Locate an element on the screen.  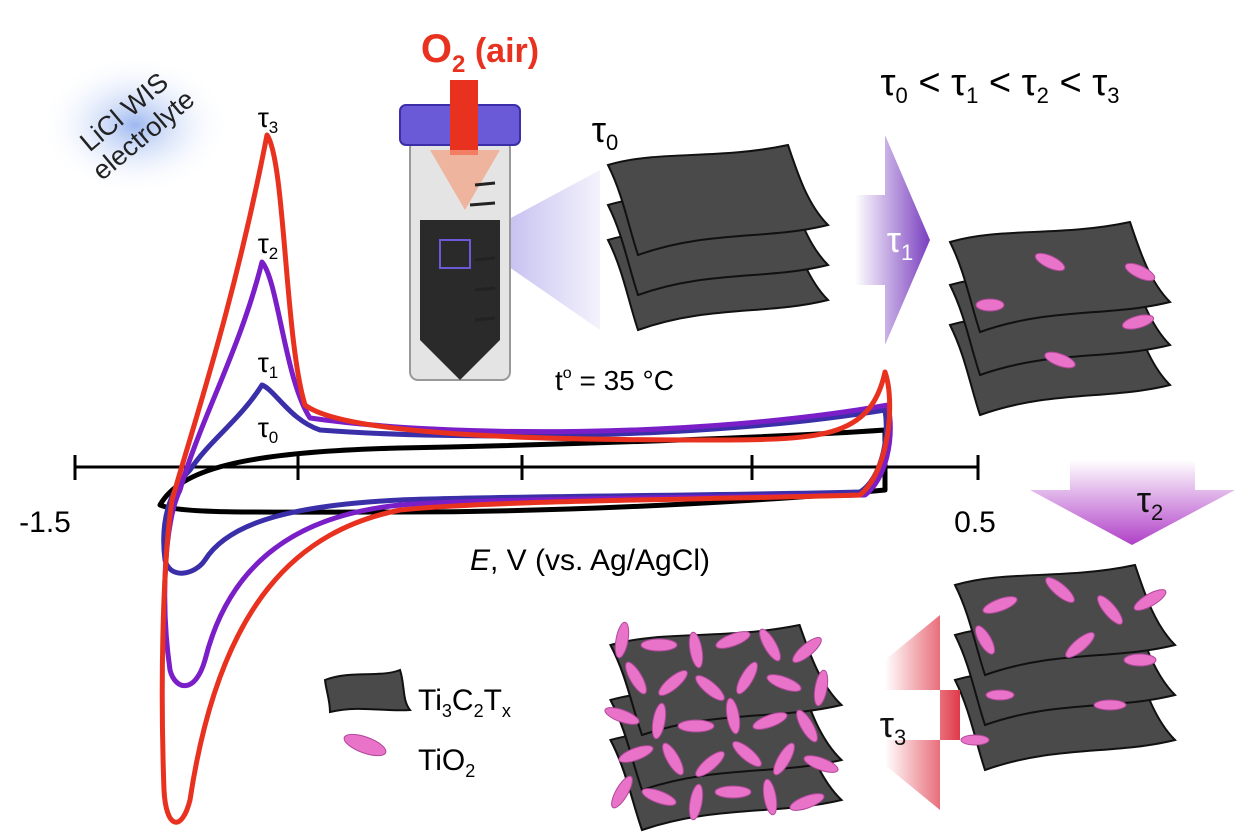
legend-sheet-icon is located at coordinates (367, 691).